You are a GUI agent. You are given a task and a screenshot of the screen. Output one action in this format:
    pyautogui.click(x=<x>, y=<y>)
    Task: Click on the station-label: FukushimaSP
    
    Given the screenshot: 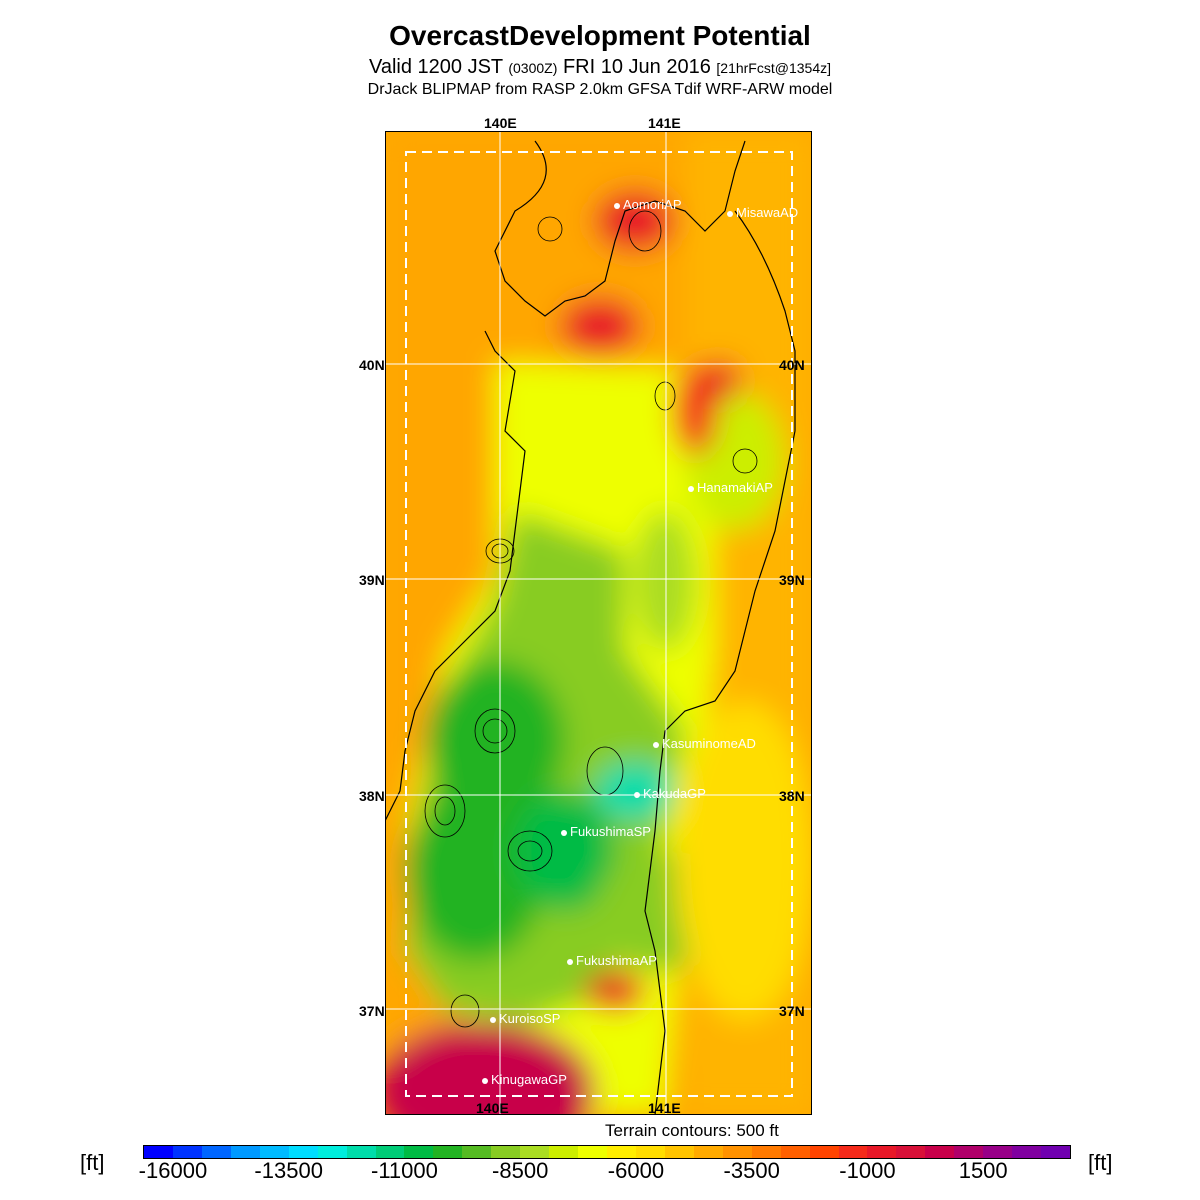 What is the action you would take?
    pyautogui.click(x=610, y=831)
    